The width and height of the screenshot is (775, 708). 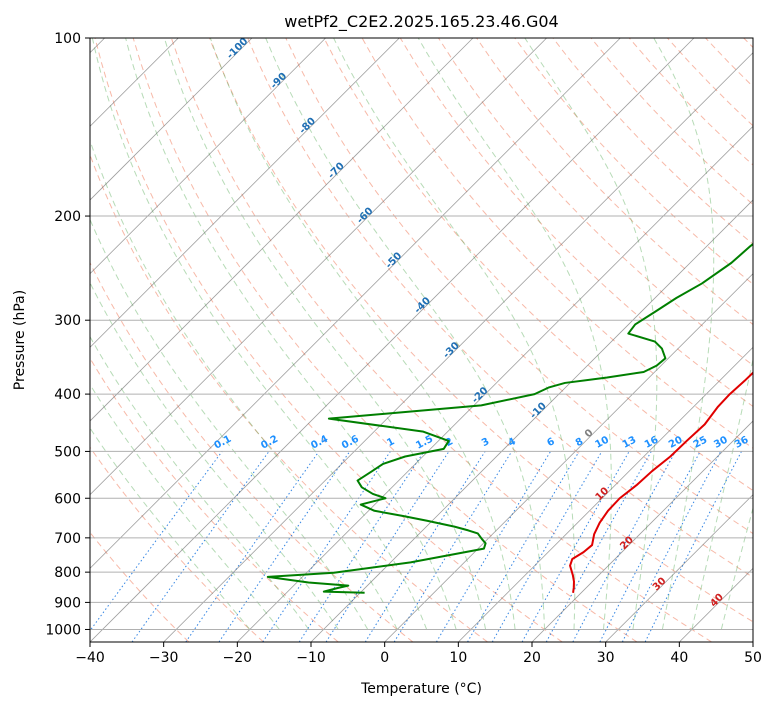 I want to click on y-axis-label: Pressure (hPa), so click(x=20, y=340).